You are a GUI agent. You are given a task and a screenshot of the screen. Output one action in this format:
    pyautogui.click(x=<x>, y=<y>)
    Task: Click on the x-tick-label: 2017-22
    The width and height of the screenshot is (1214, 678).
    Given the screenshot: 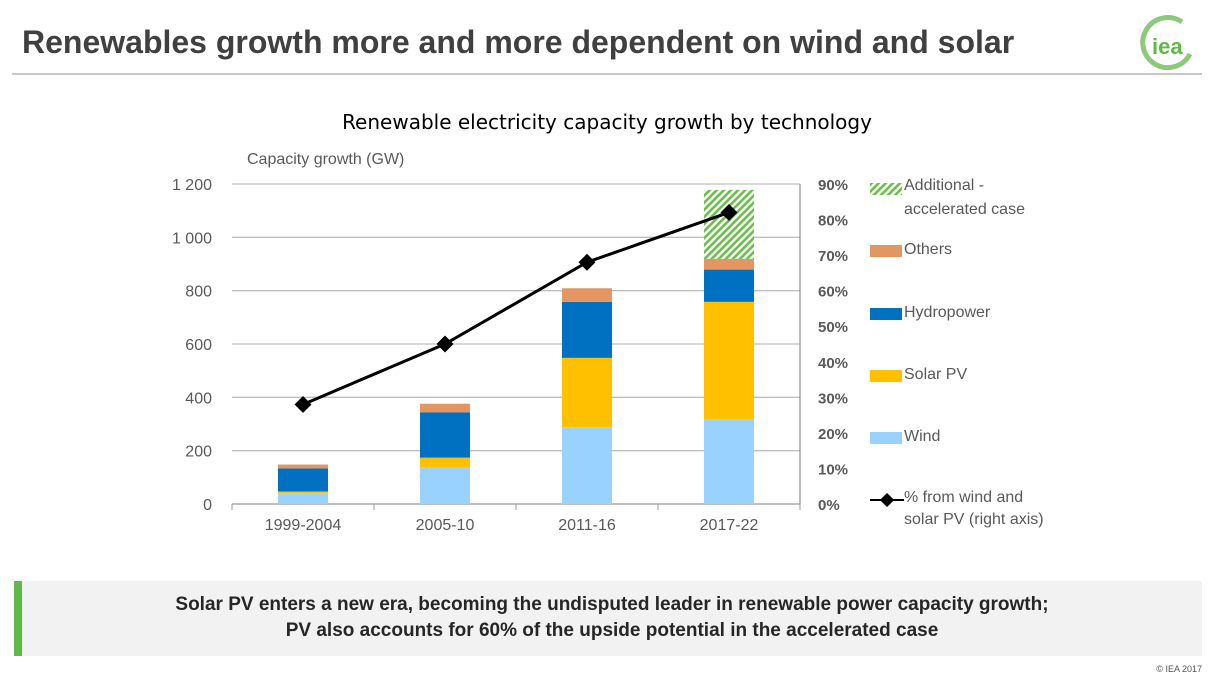 What is the action you would take?
    pyautogui.click(x=729, y=525)
    